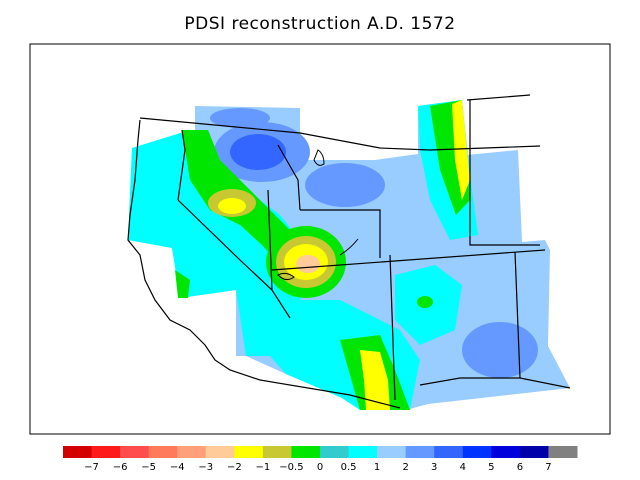  I want to click on canada-border, so click(340, 134).